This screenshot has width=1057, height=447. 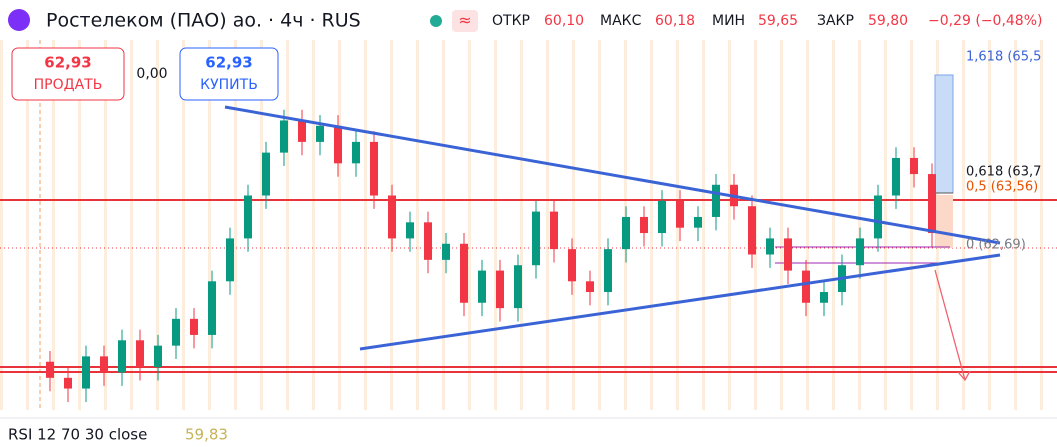 I want to click on trendline, so click(x=680, y=302).